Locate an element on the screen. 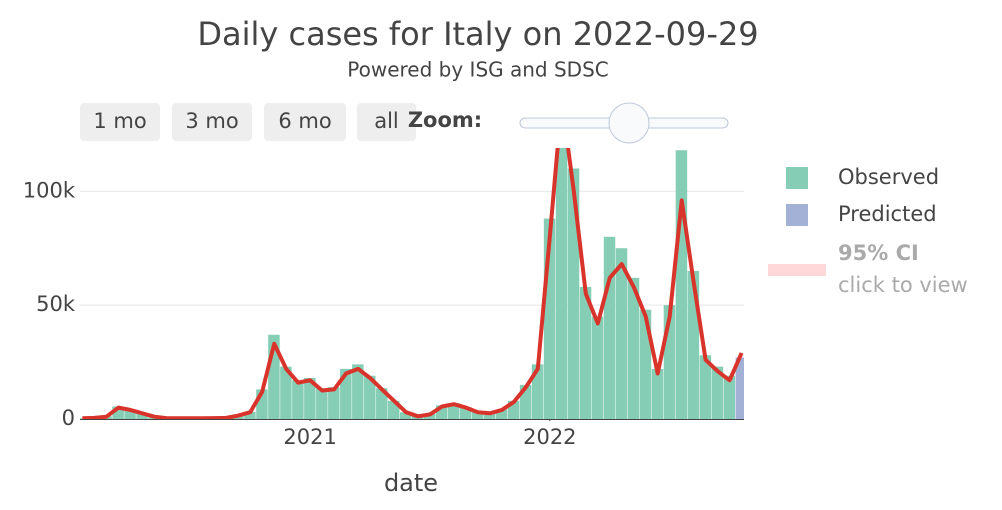 This screenshot has height=510, width=1002. legend: Observed Predicted 95% CI click to view is located at coordinates (868, 231).